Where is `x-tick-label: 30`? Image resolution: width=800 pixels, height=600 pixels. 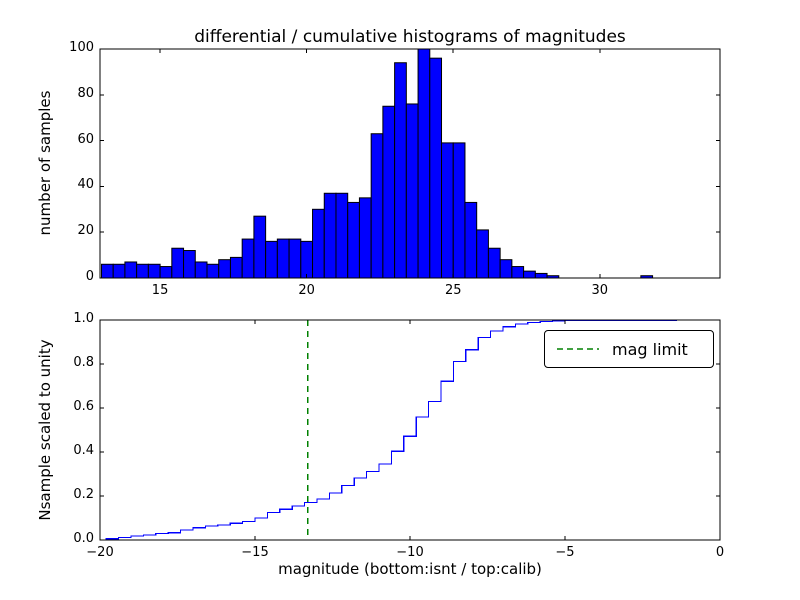
x-tick-label: 30 is located at coordinates (600, 290).